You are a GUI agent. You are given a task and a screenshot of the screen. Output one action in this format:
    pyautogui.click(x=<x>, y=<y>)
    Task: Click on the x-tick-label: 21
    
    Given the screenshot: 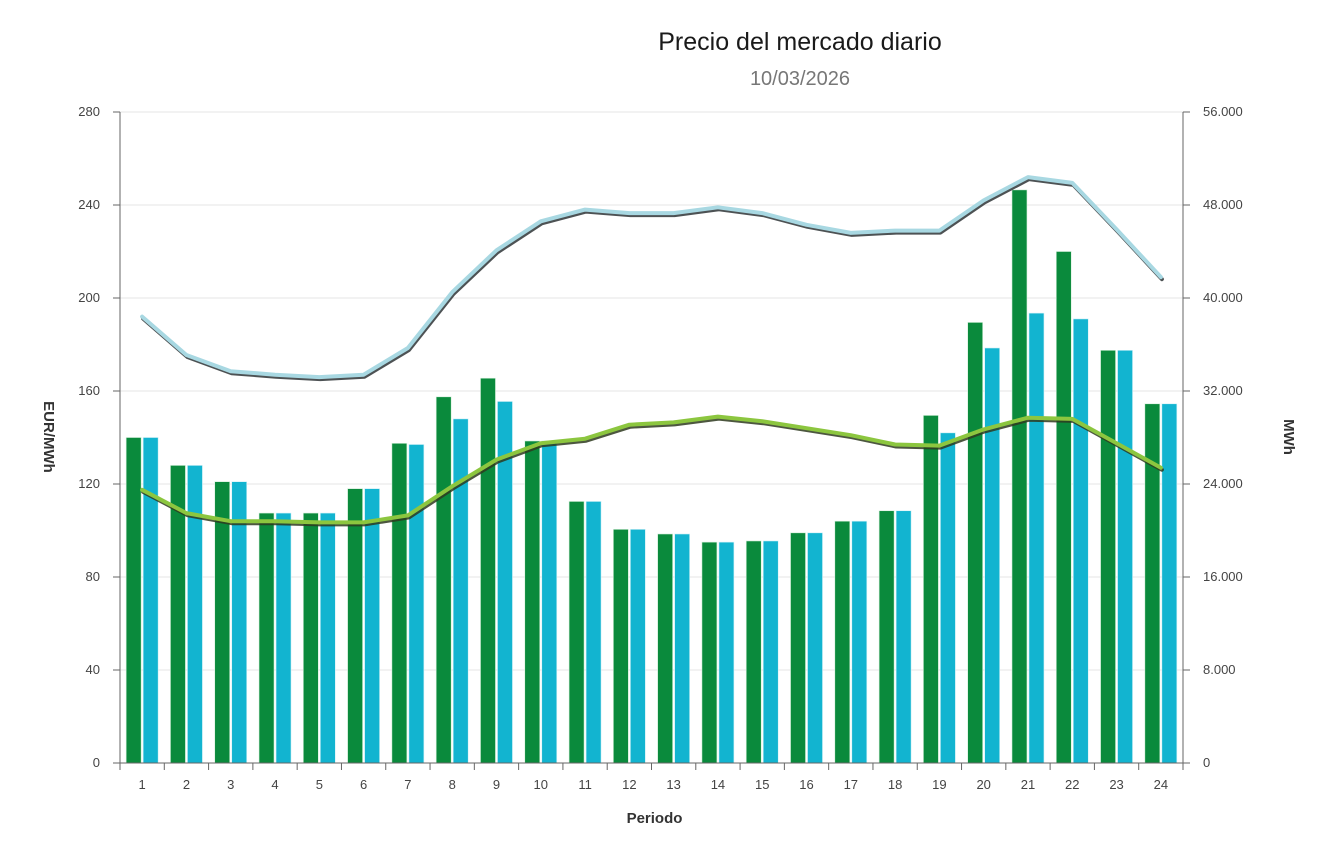 What is the action you would take?
    pyautogui.click(x=1028, y=784)
    